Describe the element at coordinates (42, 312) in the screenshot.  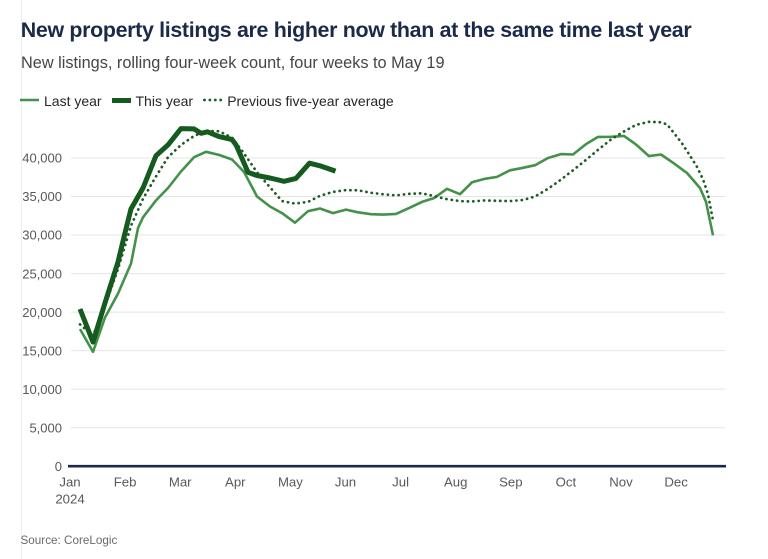
I see `svg-text: 20,000` at that location.